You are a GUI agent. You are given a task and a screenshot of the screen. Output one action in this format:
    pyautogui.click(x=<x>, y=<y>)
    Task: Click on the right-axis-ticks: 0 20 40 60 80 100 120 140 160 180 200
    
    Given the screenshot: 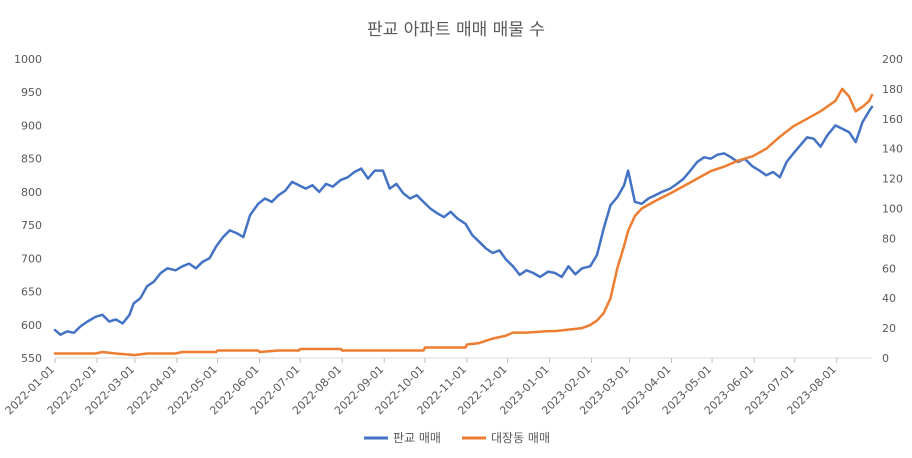 What is the action you would take?
    pyautogui.click(x=892, y=209)
    